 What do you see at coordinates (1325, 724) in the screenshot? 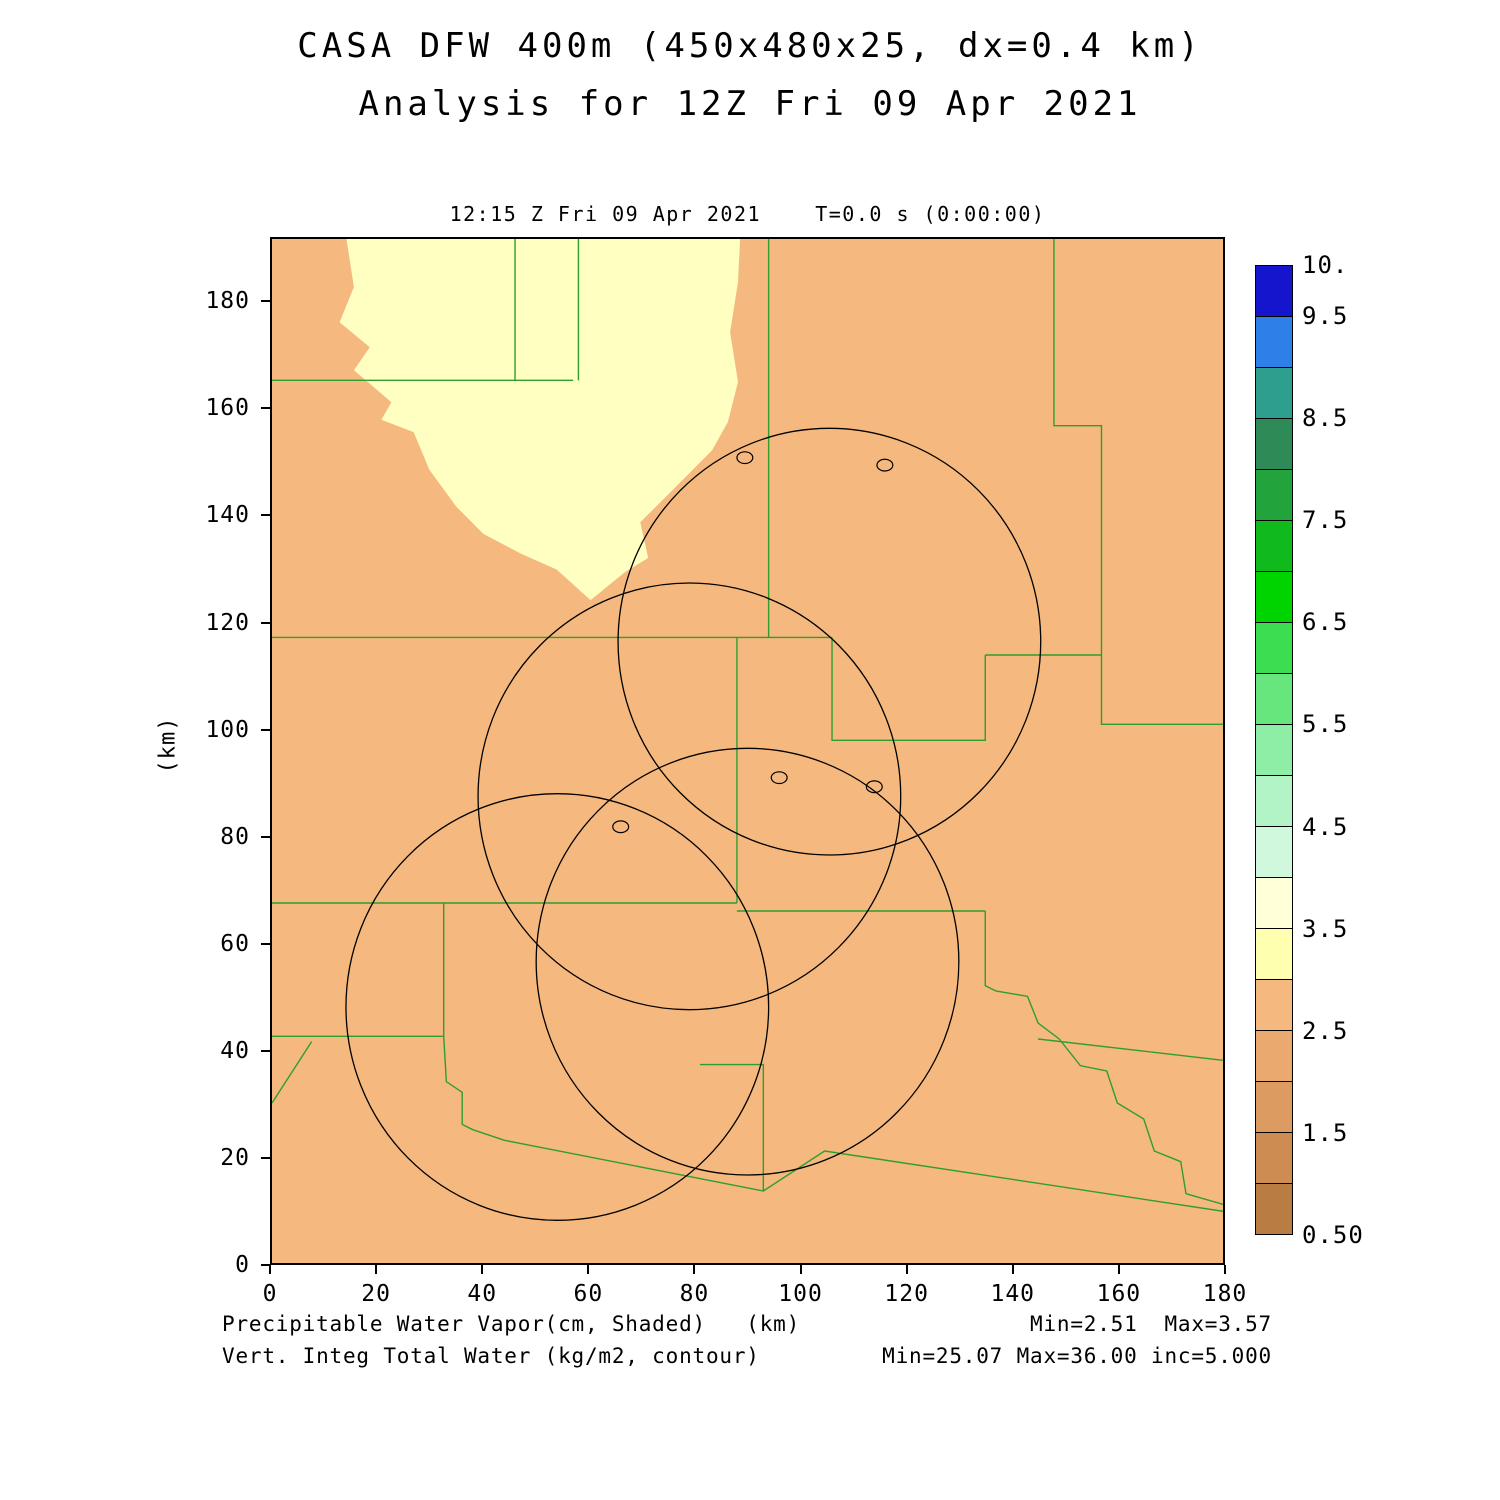
I see `colorbar-tick-label: 5.5` at bounding box center [1325, 724].